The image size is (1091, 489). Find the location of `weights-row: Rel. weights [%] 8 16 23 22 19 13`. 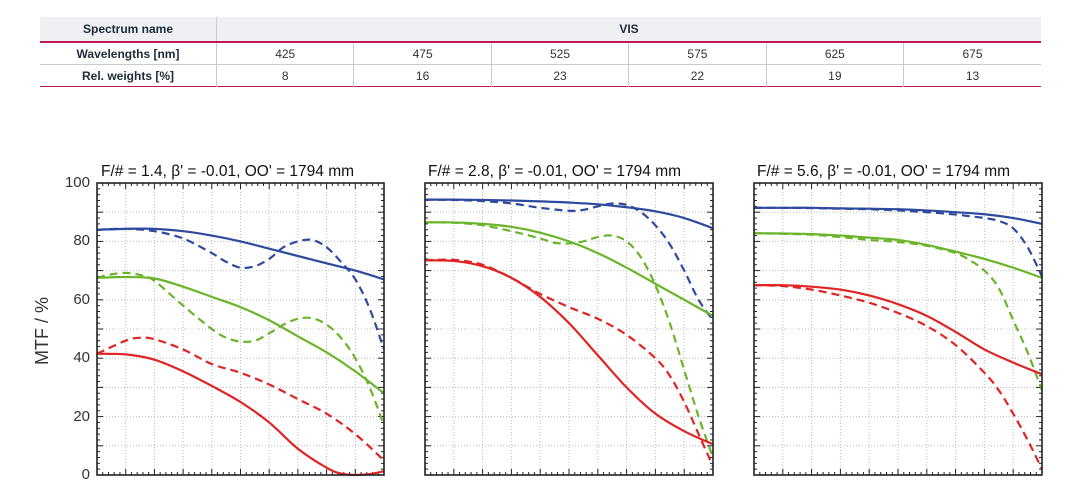

weights-row: Rel. weights [%] 8 16 23 22 19 13 is located at coordinates (540, 75).